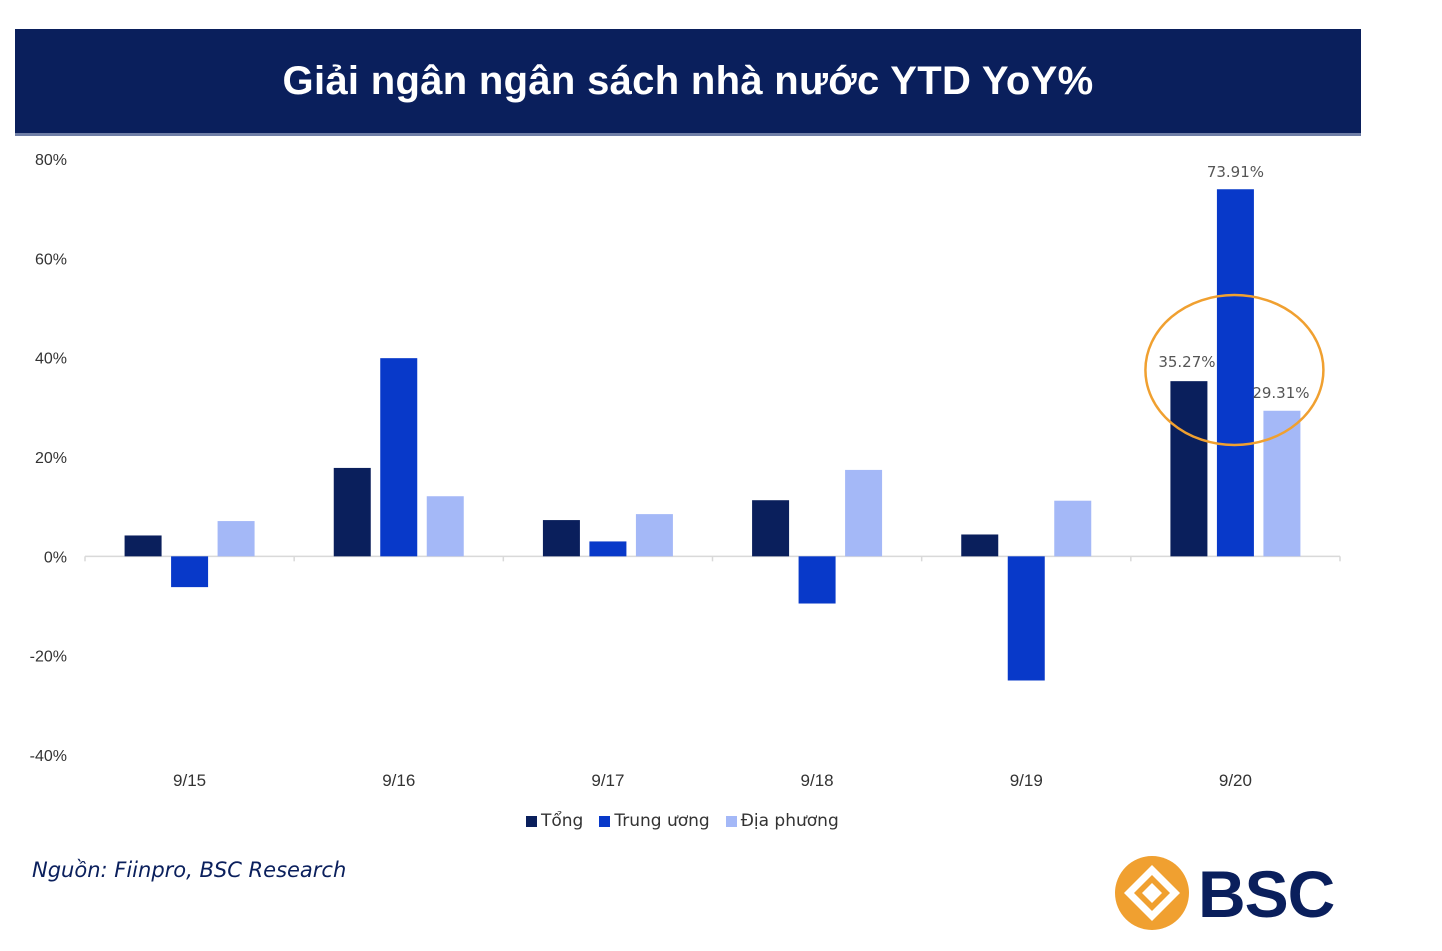  Describe the element at coordinates (731, 821) in the screenshot. I see `legend-swatch-dia-phuong` at that location.